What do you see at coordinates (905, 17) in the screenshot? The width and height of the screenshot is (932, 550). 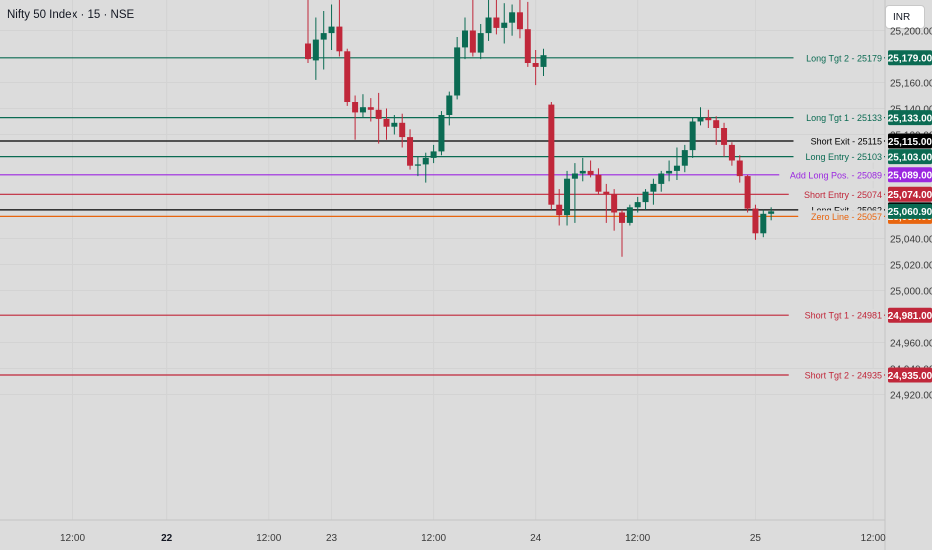 I see `currency-button: INR` at bounding box center [905, 17].